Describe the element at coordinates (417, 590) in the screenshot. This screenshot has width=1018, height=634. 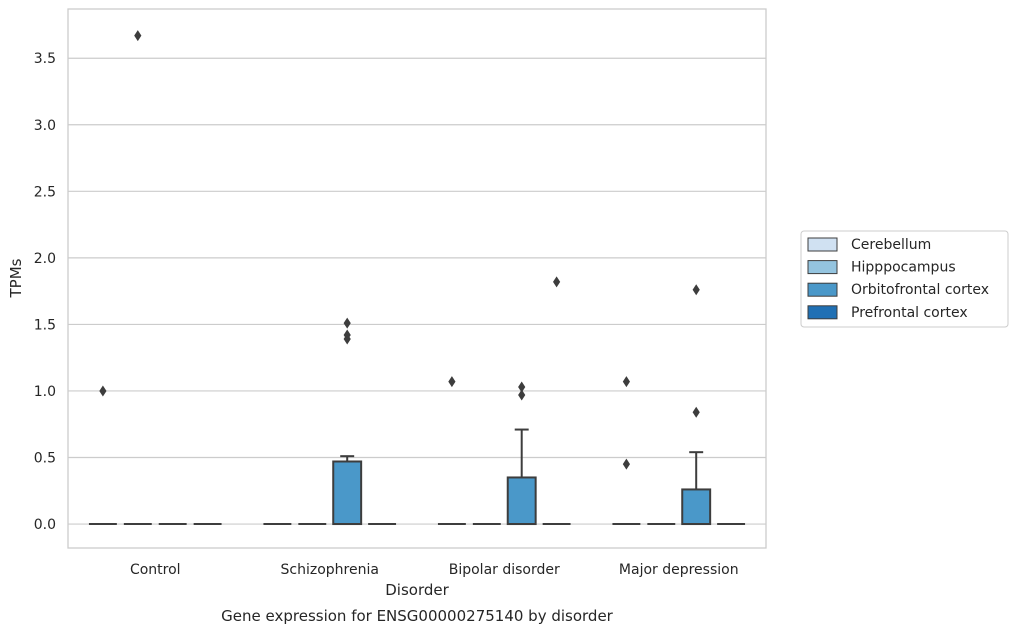
I see `x-axis-title: Disorder` at that location.